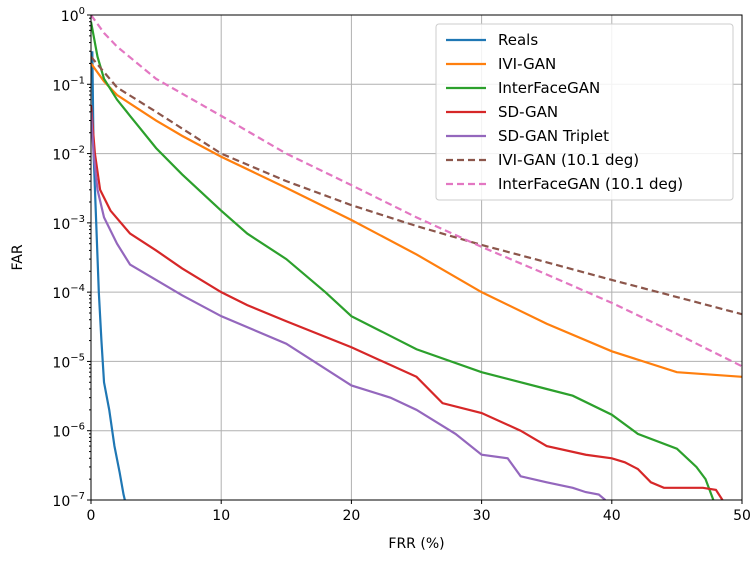  Describe the element at coordinates (482, 516) in the screenshot. I see `x-tick-label: 30` at that location.